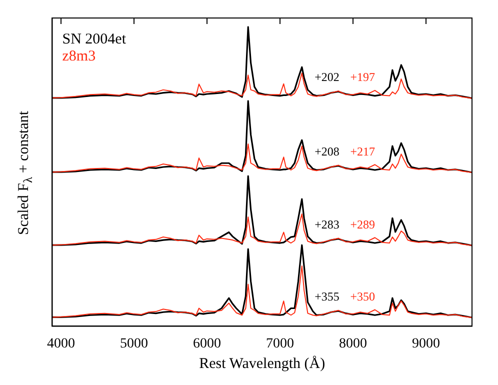 The width and height of the screenshot is (498, 385). I want to click on annotation: +202, so click(327, 77).